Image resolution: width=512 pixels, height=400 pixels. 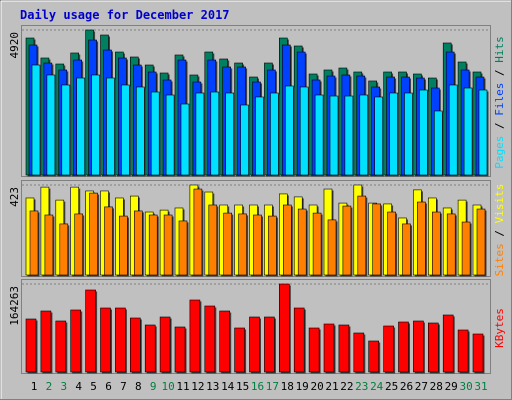 I want to click on y-tick-label: 423, so click(x=14, y=197).